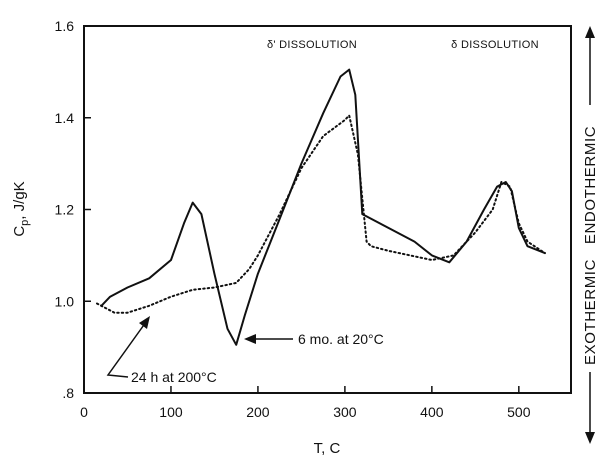 The image size is (598, 457). I want to click on y-tick-label: 1.0, so click(65, 301).